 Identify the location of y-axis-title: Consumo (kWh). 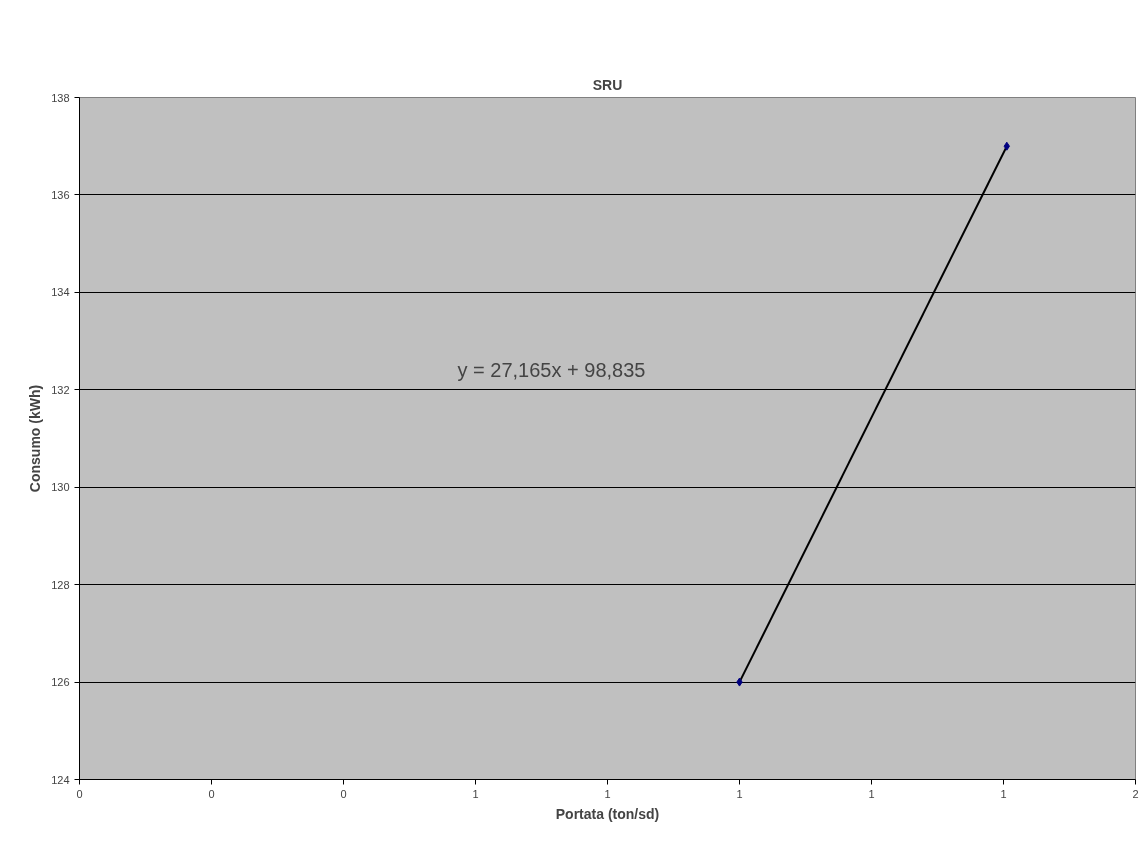
(35, 438).